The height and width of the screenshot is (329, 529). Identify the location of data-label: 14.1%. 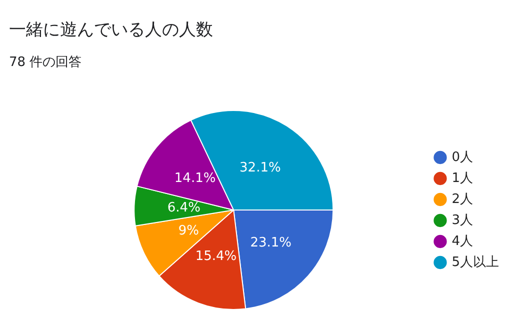
(195, 178).